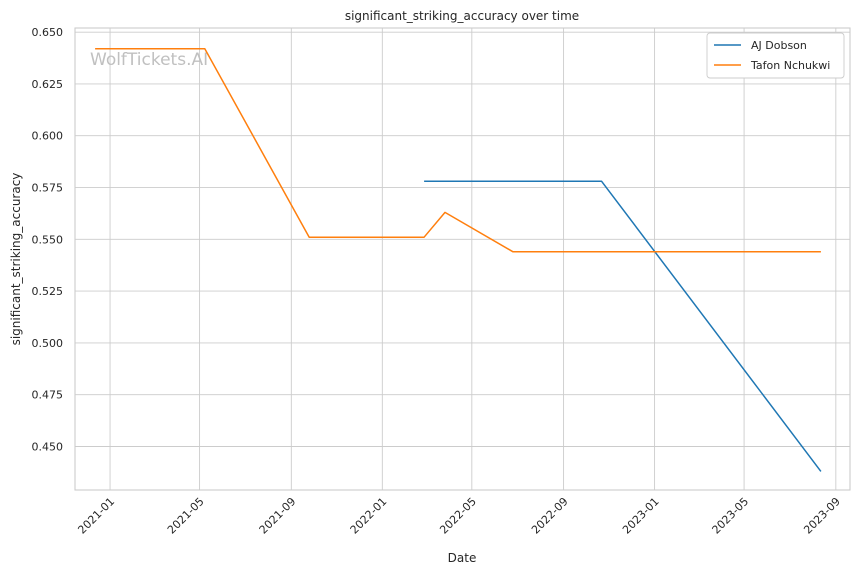 The height and width of the screenshot is (575, 862). Describe the element at coordinates (48, 84) in the screenshot. I see `y-tick-label: 0.625` at that location.